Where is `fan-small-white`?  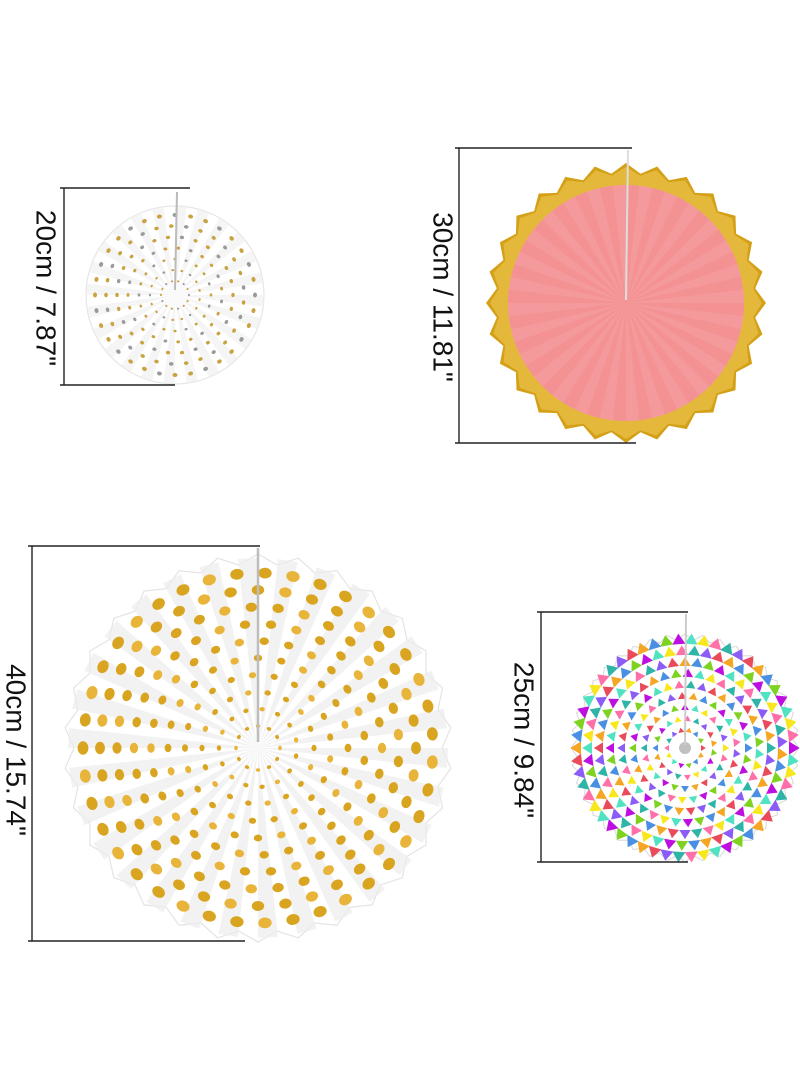 fan-small-white is located at coordinates (175, 288).